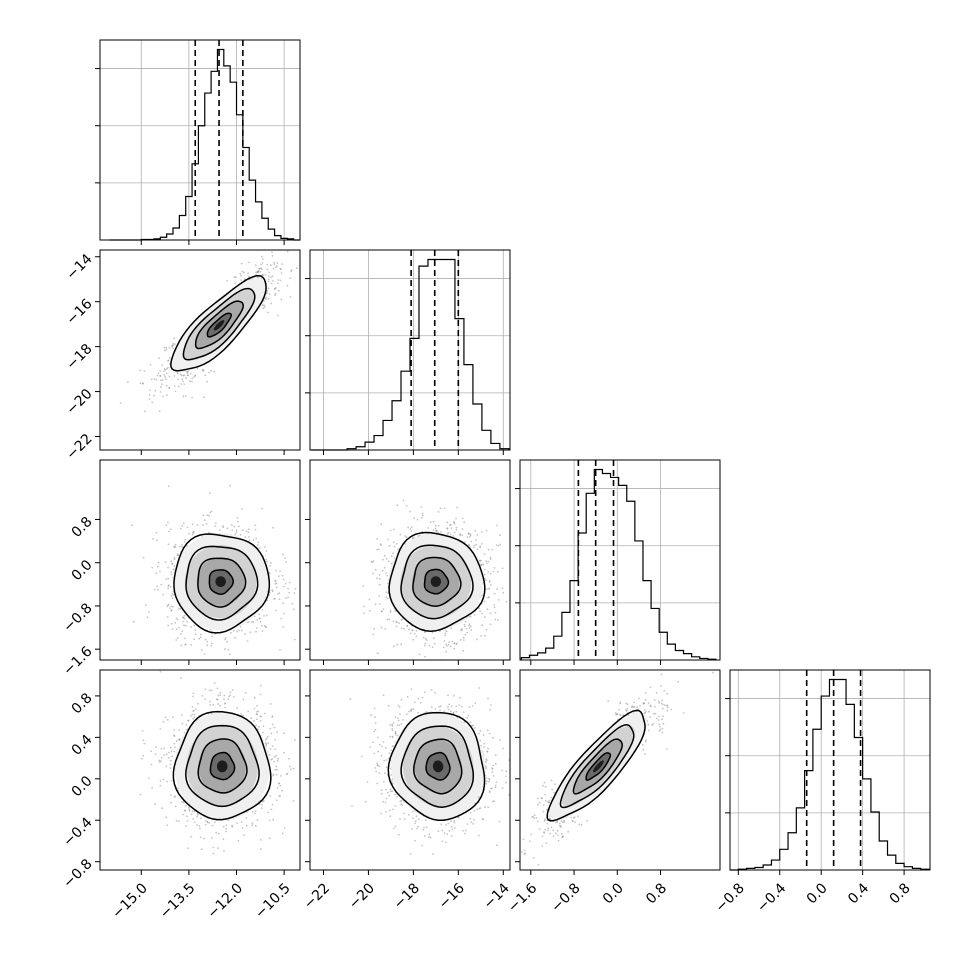 Image resolution: width=970 pixels, height=970 pixels. I want to click on hist-step, so click(618, 564).